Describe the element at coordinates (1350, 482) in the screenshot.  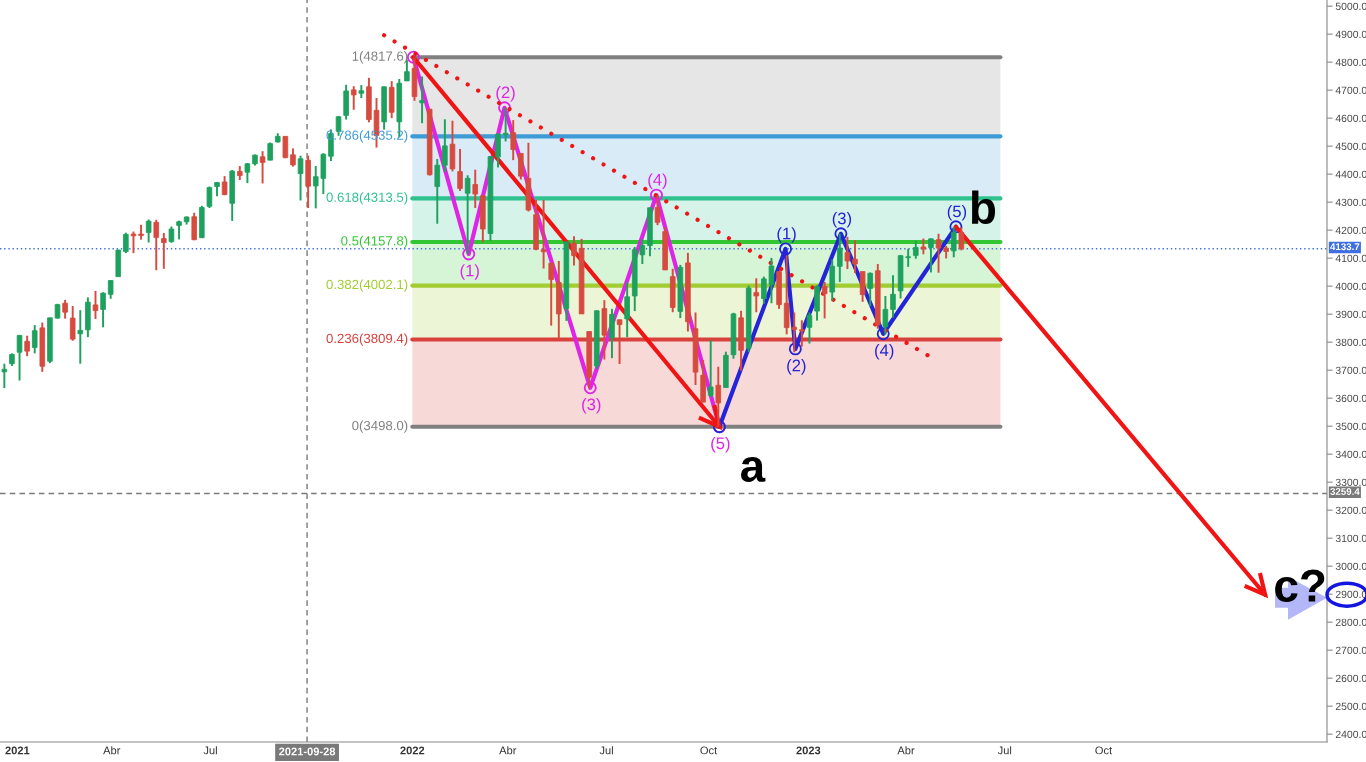
I see `y-tick-label: 3300.0` at that location.